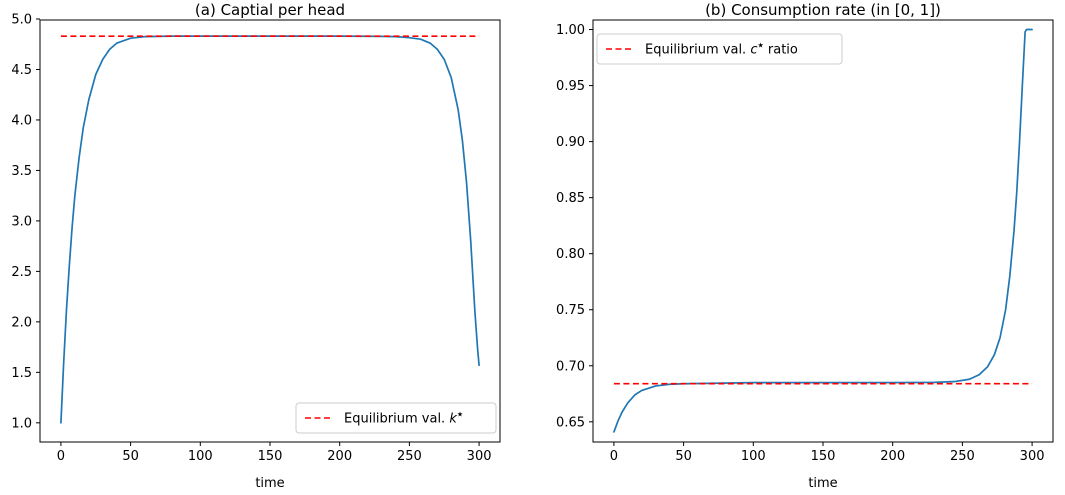 The width and height of the screenshot is (1065, 495). Describe the element at coordinates (270, 10) in the screenshot. I see `chart-title: (a) Captial per head` at that location.